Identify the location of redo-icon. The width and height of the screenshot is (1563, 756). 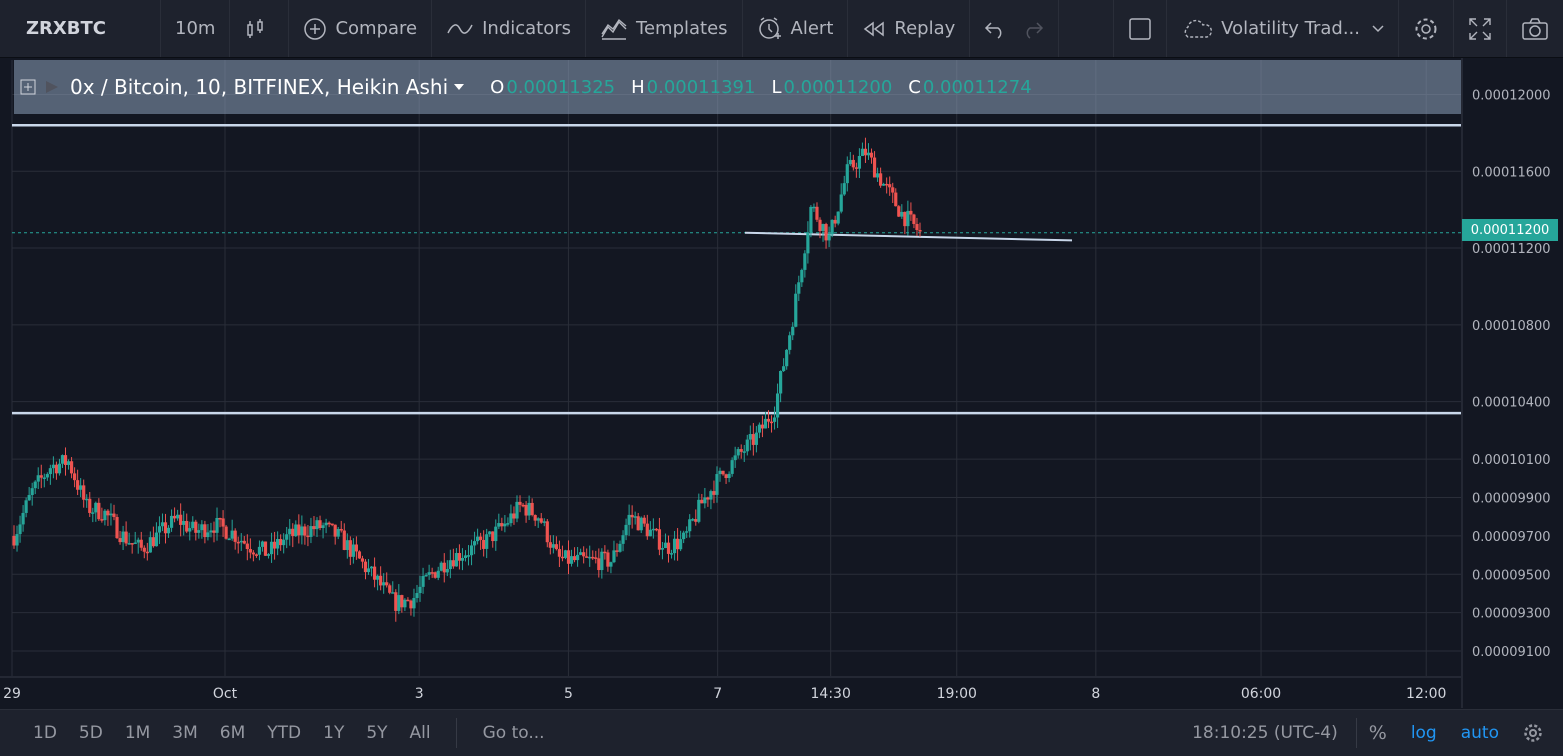
(1033, 29).